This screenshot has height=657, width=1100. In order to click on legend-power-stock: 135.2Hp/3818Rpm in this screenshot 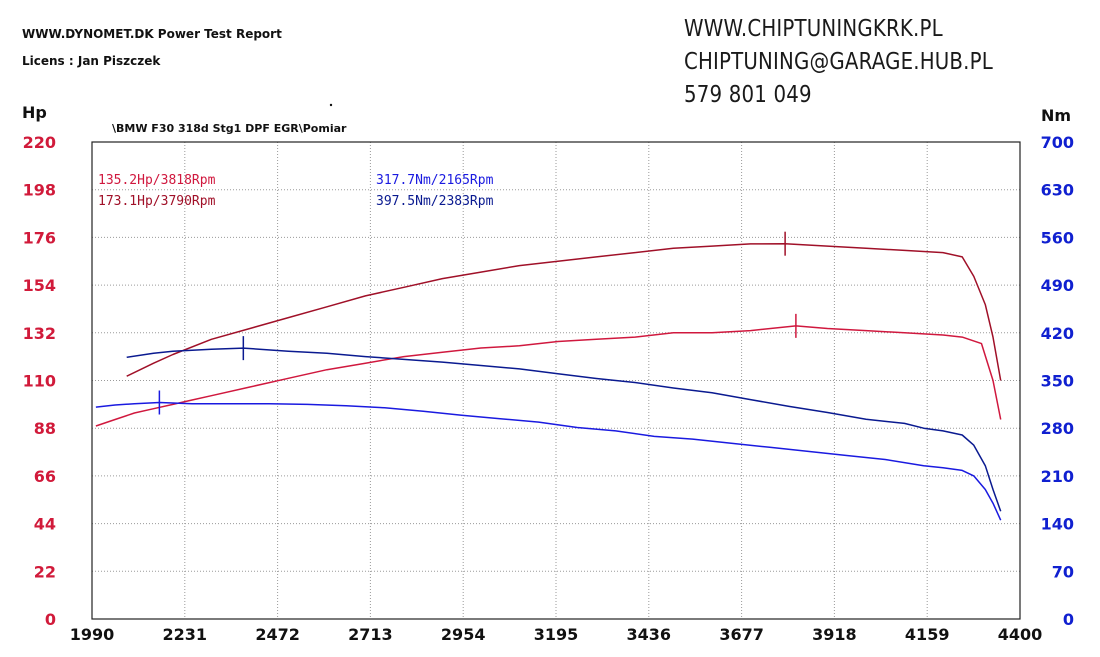, I will do `click(157, 180)`.